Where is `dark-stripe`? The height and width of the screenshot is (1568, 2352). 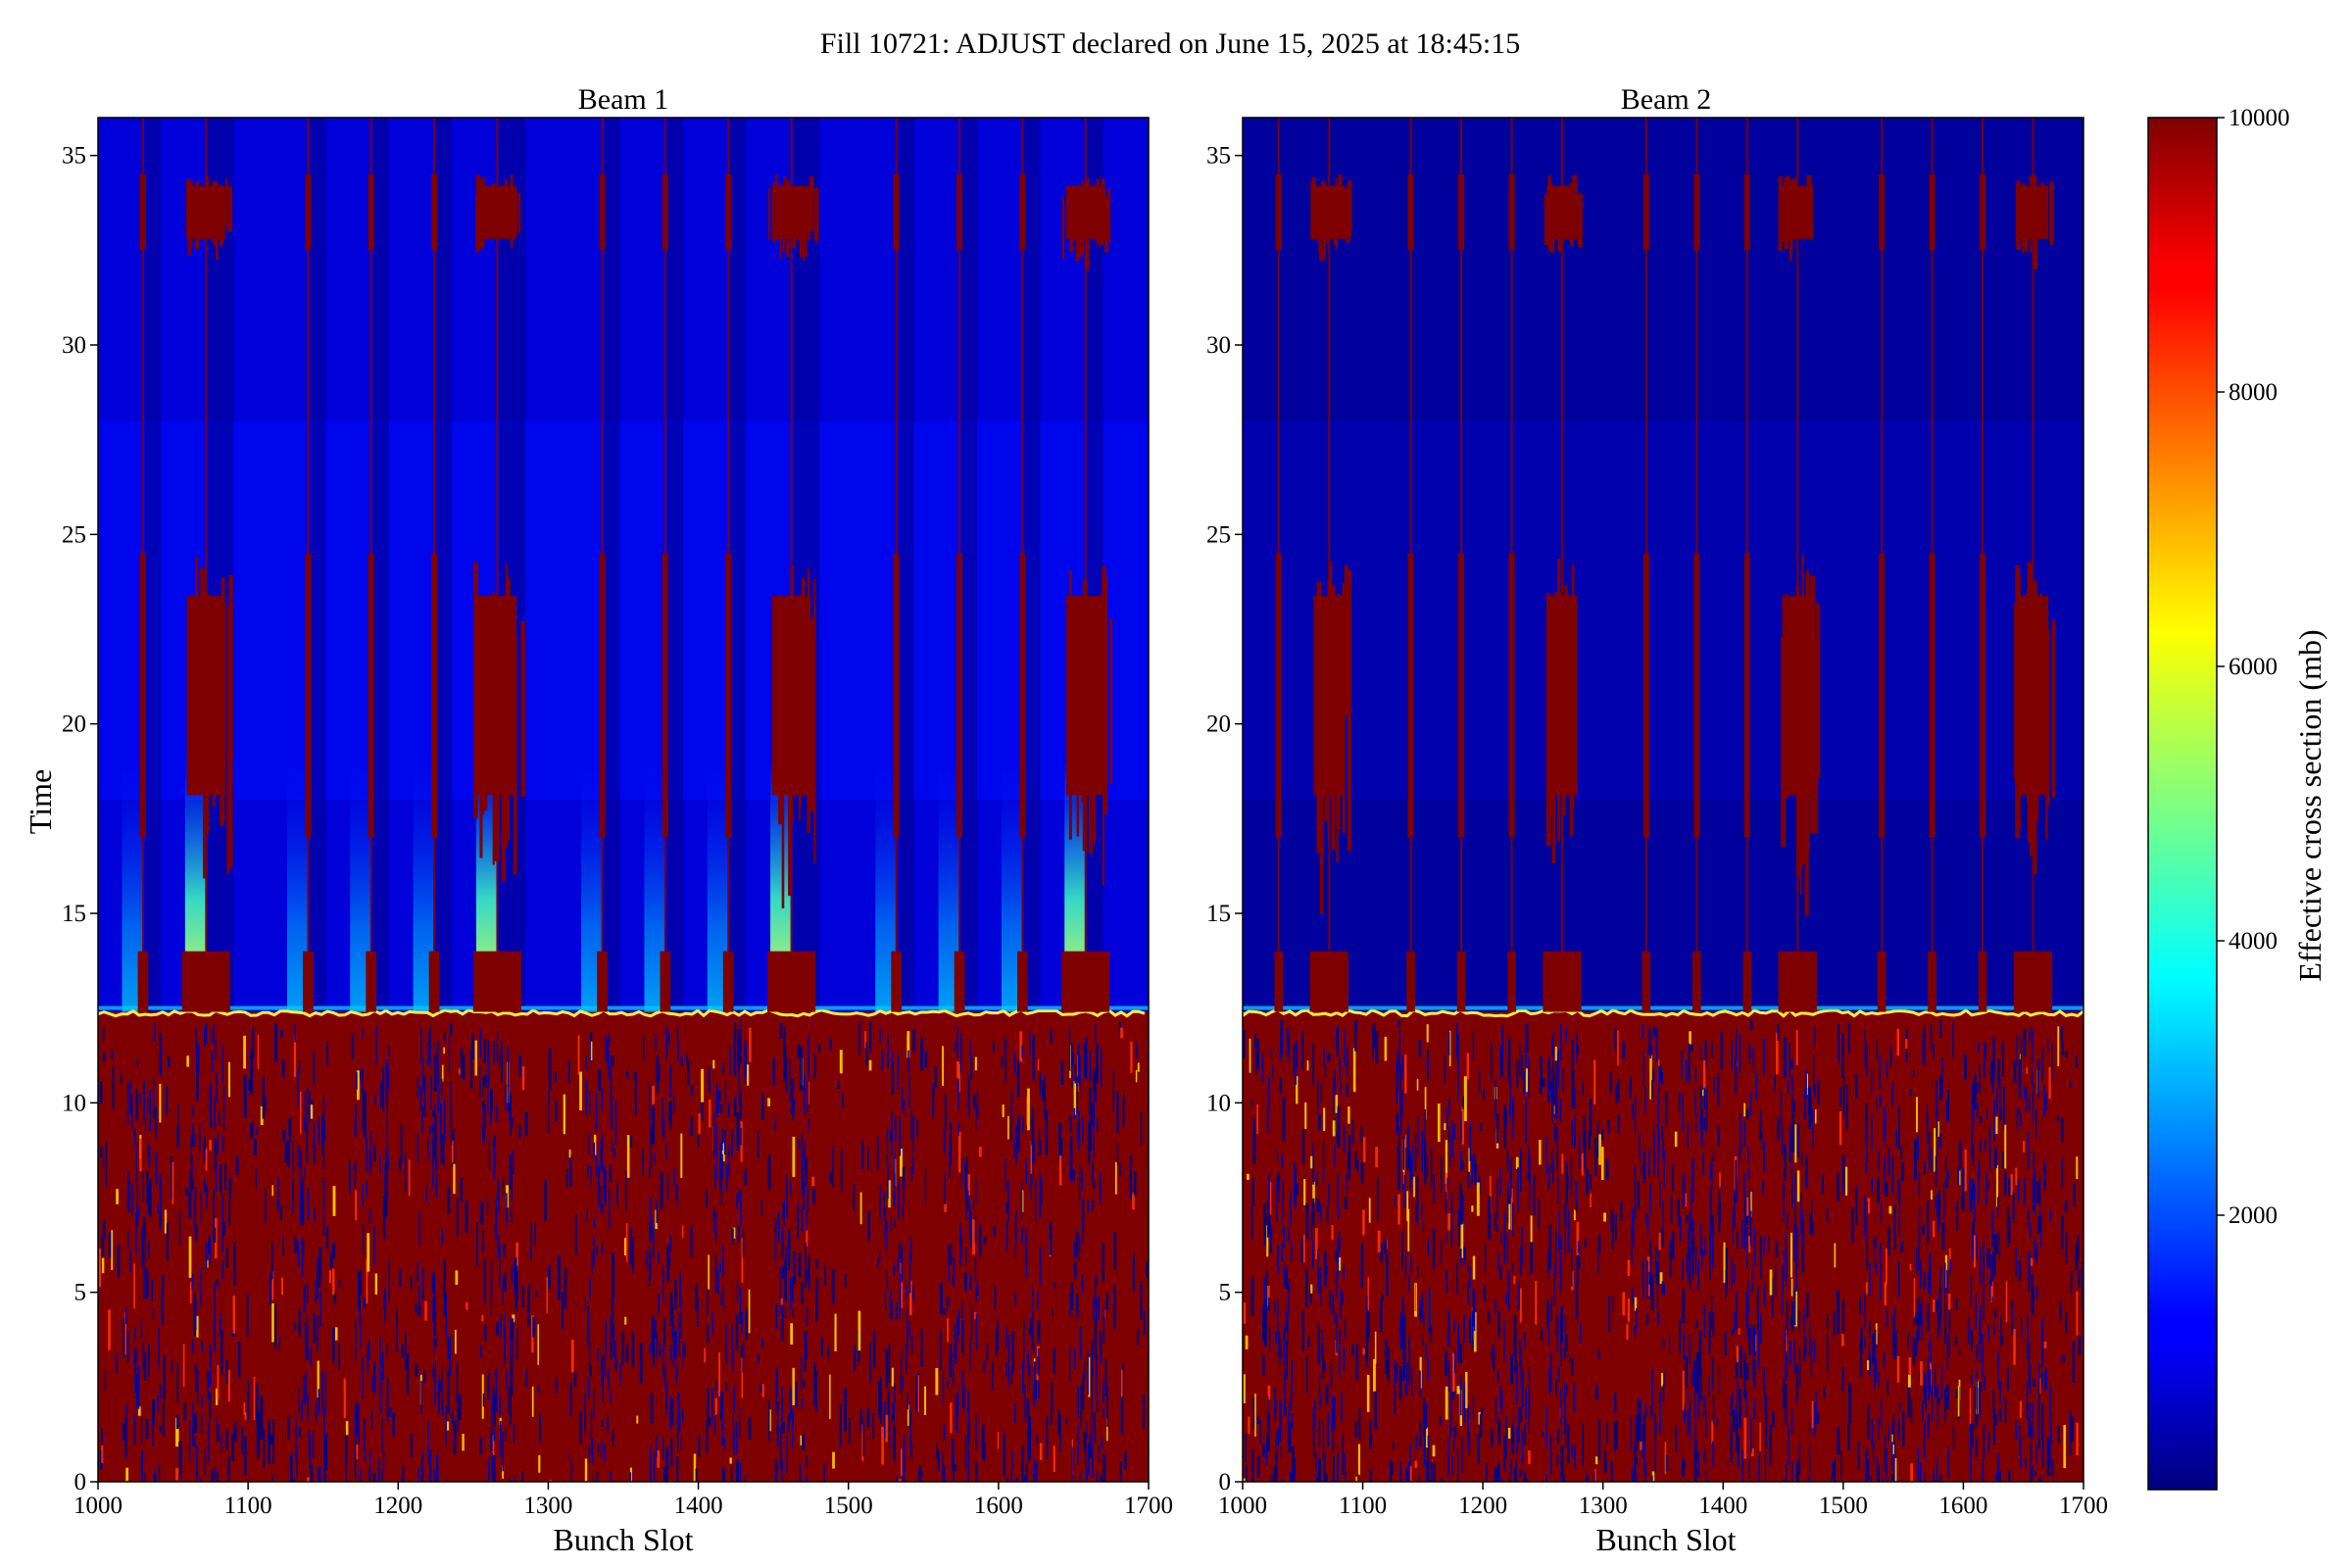 dark-stripe is located at coordinates (153, 565).